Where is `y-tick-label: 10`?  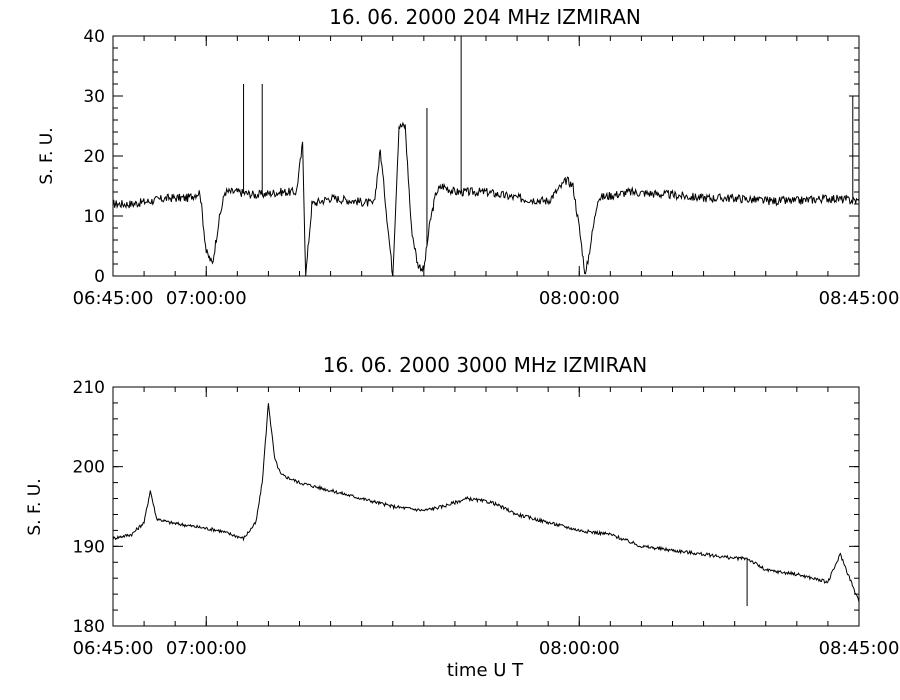 y-tick-label: 10 is located at coordinates (94, 217).